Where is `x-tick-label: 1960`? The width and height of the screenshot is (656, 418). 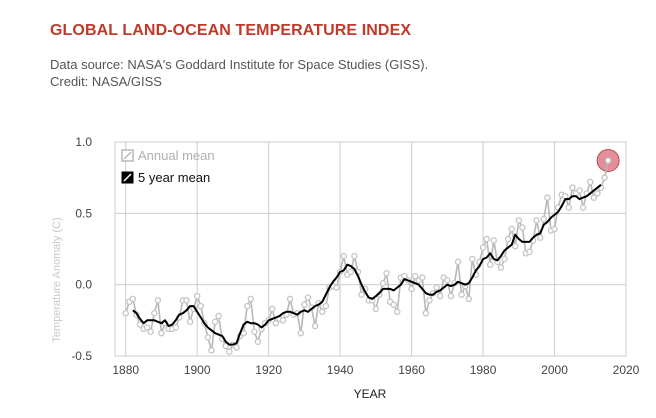
x-tick-label: 1960 is located at coordinates (411, 370).